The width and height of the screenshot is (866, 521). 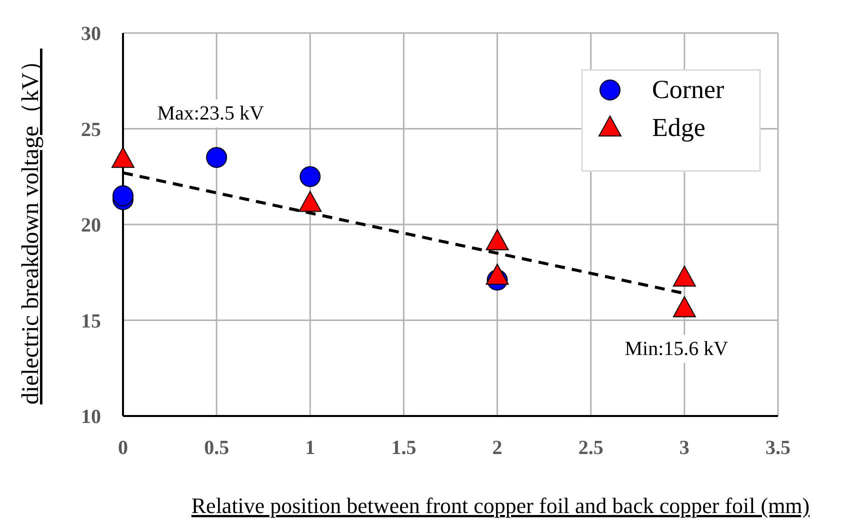 I want to click on y-tick-label: 25, so click(x=91, y=129).